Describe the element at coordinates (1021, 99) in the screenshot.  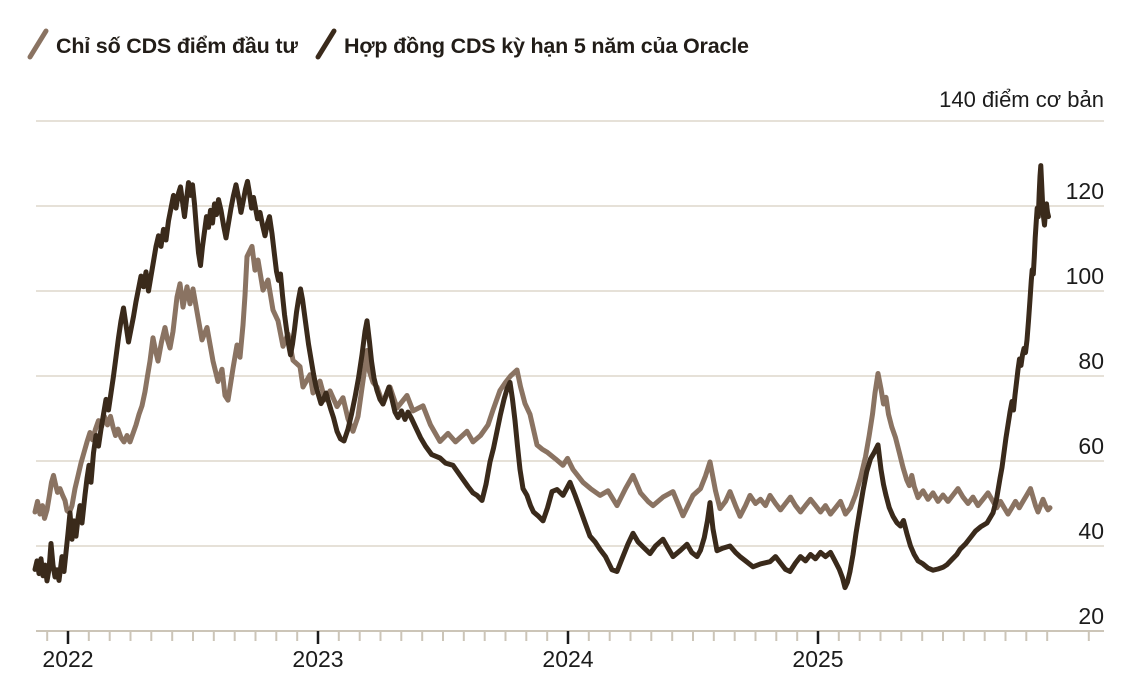
I see `y-axis-unit-label: 140 điểm cơ bản` at that location.